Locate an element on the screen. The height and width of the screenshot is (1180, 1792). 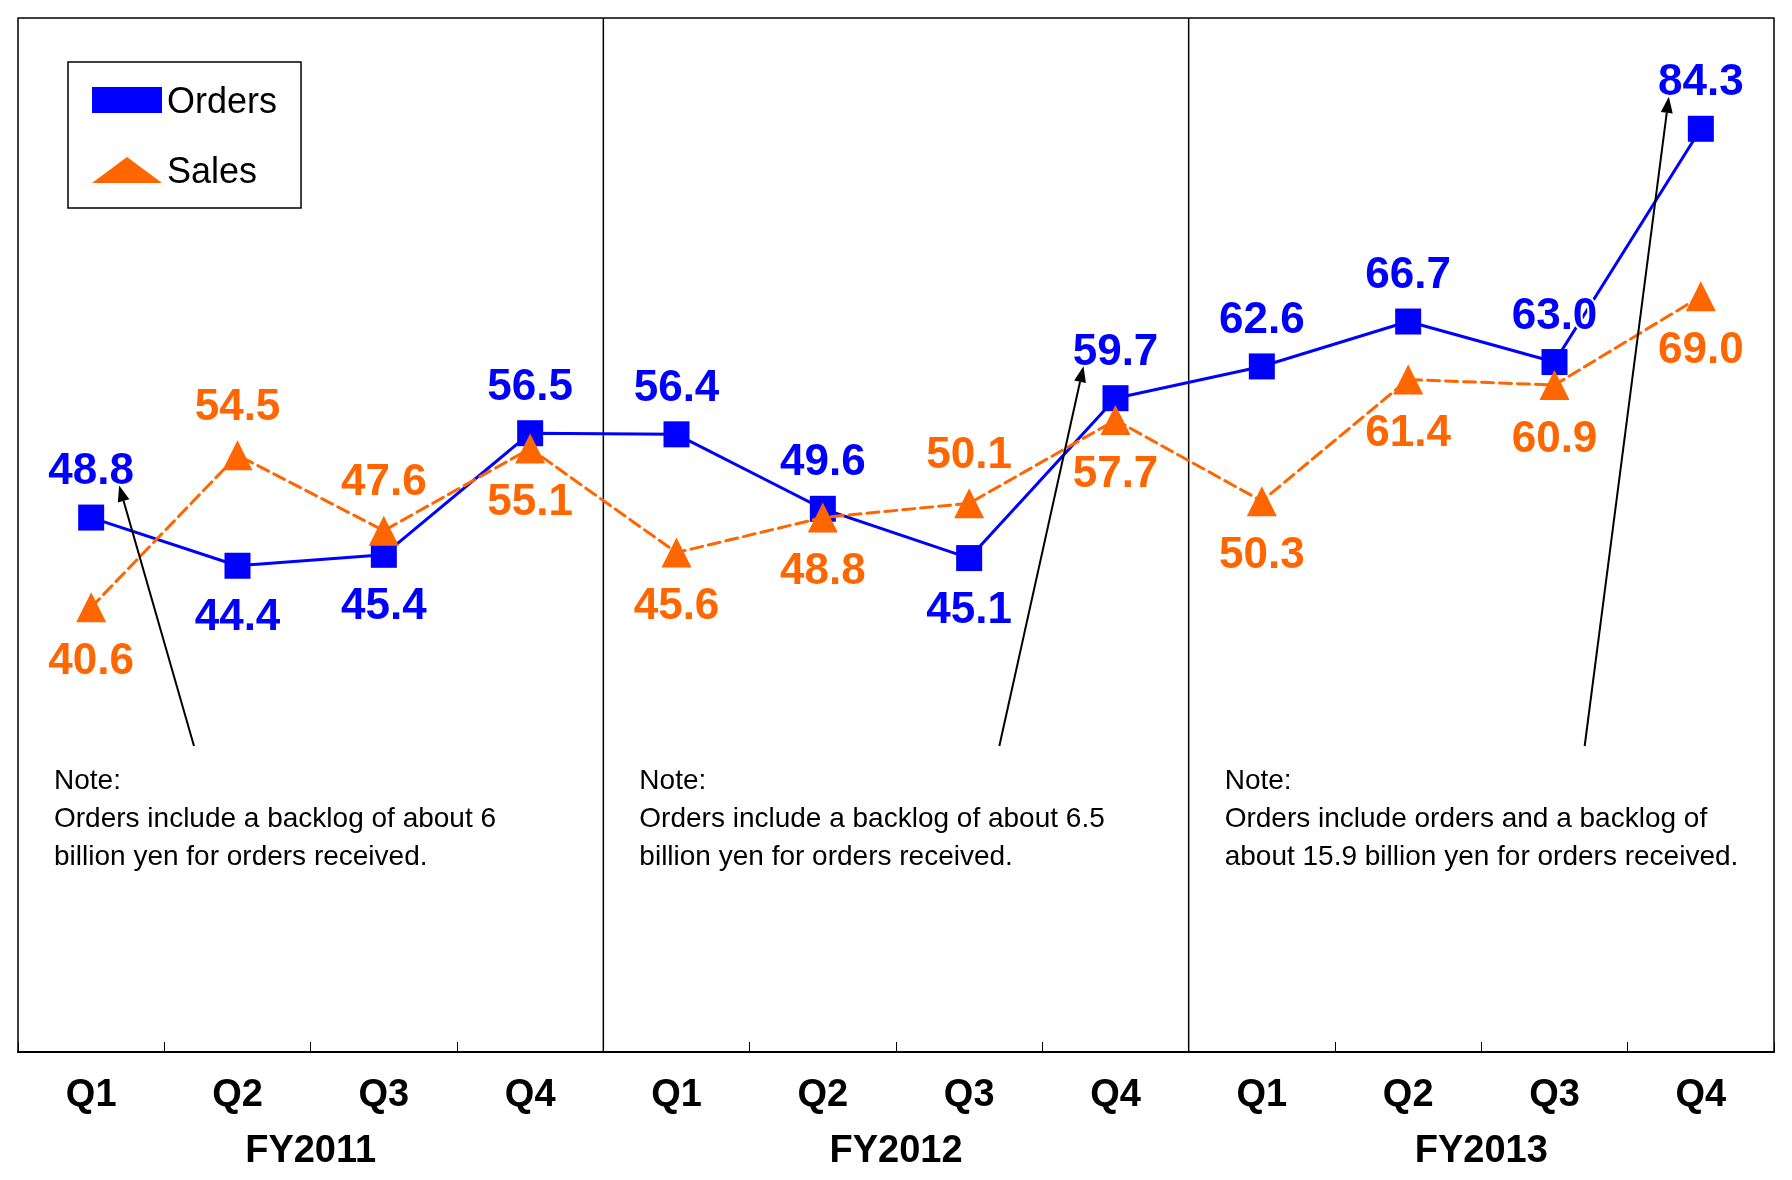
data-label: 60.9 is located at coordinates (1554, 436).